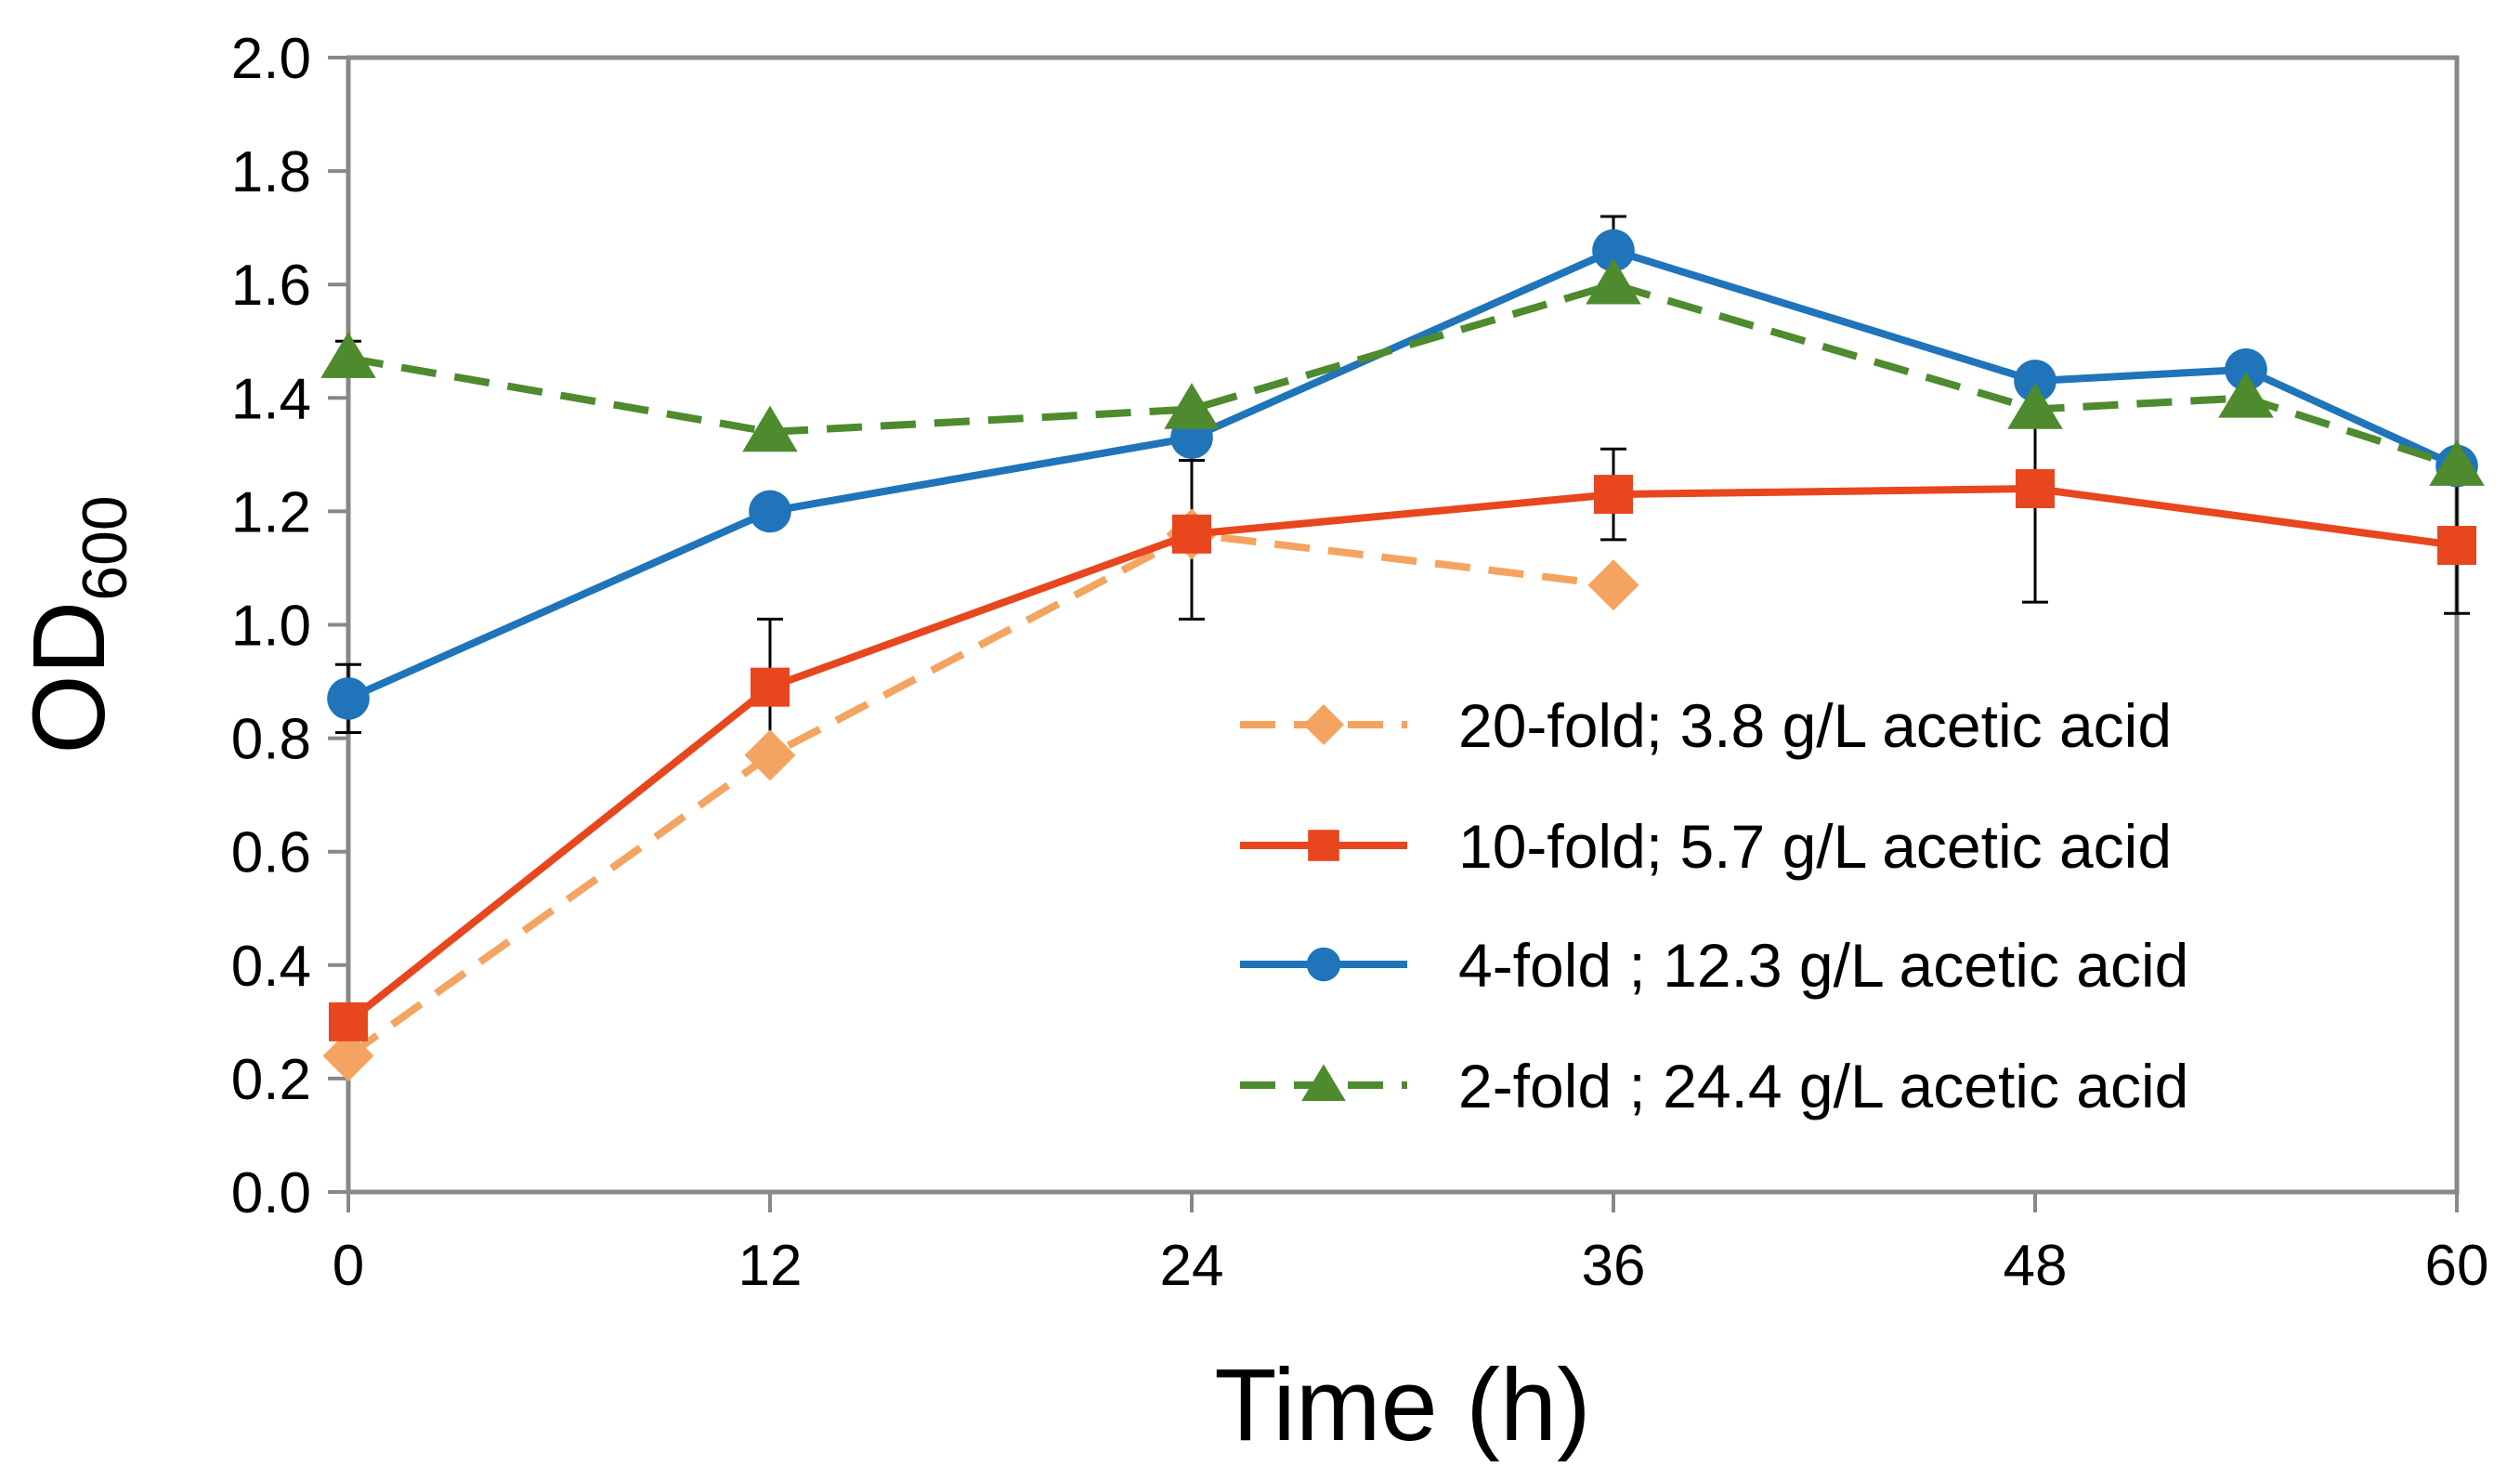 The image size is (2520, 1480). Describe the element at coordinates (348, 1266) in the screenshot. I see `x-tick-label: 0` at that location.